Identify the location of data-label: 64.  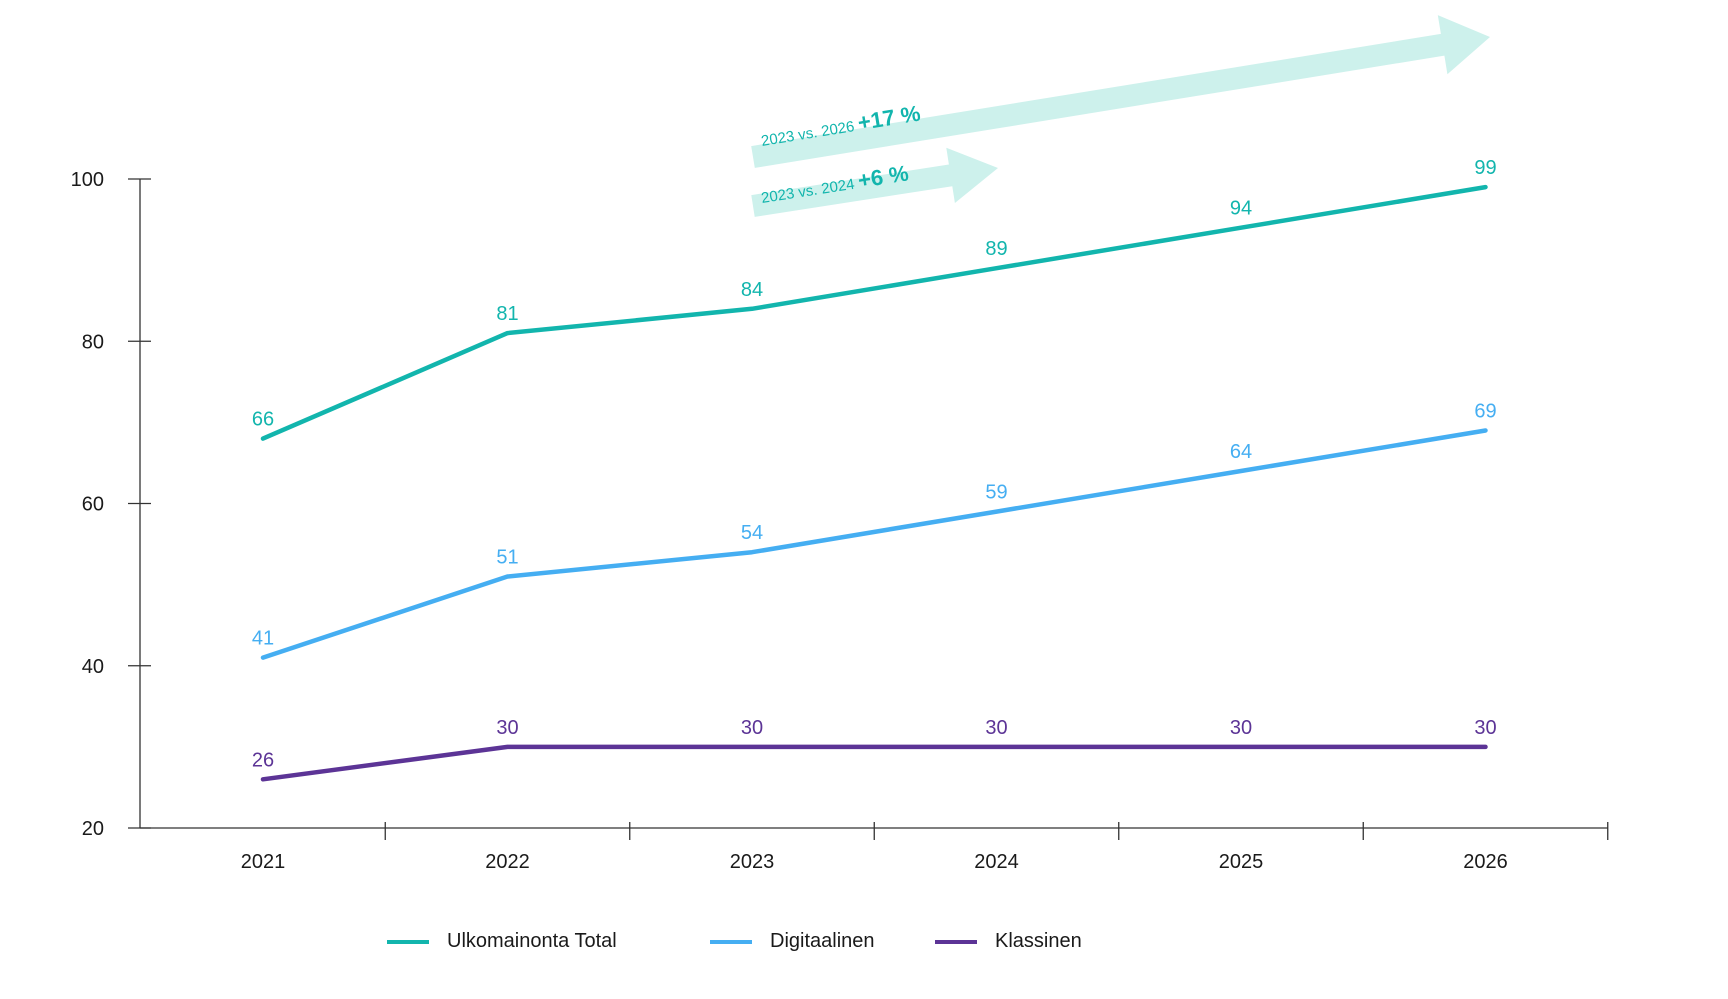
(1241, 452).